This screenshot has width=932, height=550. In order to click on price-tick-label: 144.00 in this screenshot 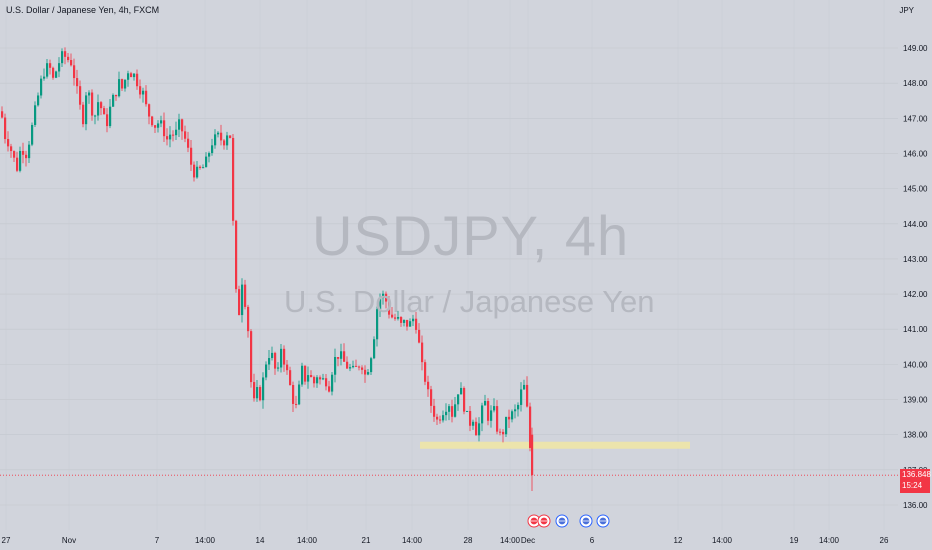, I will do `click(915, 224)`.